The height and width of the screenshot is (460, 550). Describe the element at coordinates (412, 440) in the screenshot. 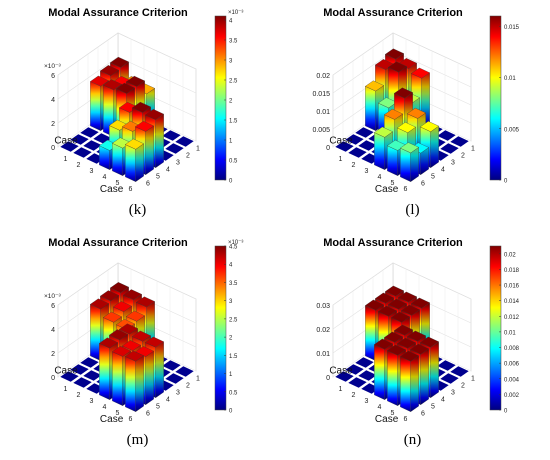

I see `panel-label: (n)` at that location.